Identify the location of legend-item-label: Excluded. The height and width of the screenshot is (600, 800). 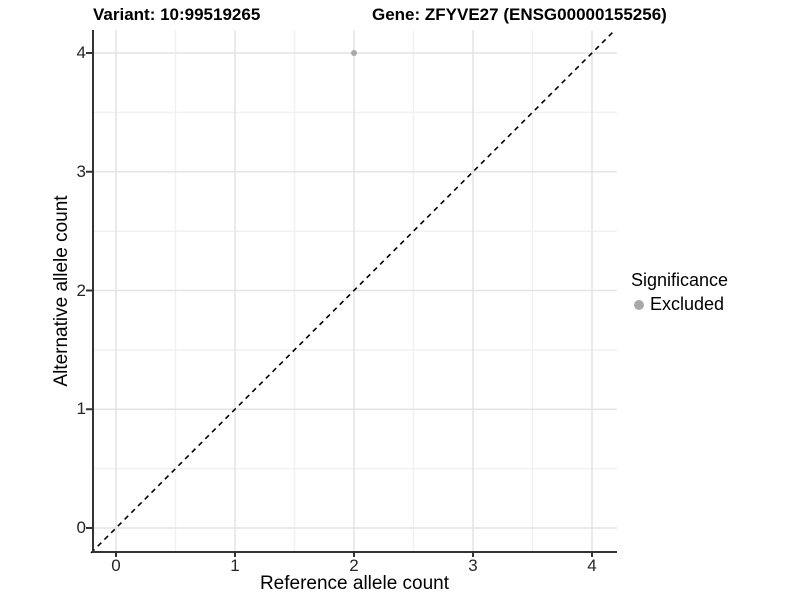
(687, 304).